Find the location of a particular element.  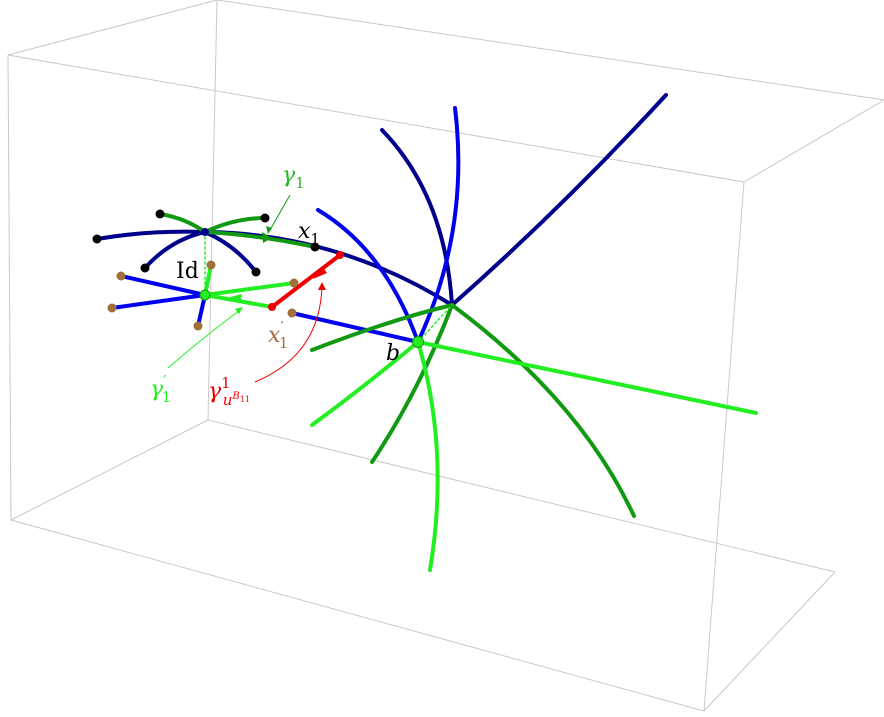

label-gamma1-prime: γ′ 1 is located at coordinates (160, 389).